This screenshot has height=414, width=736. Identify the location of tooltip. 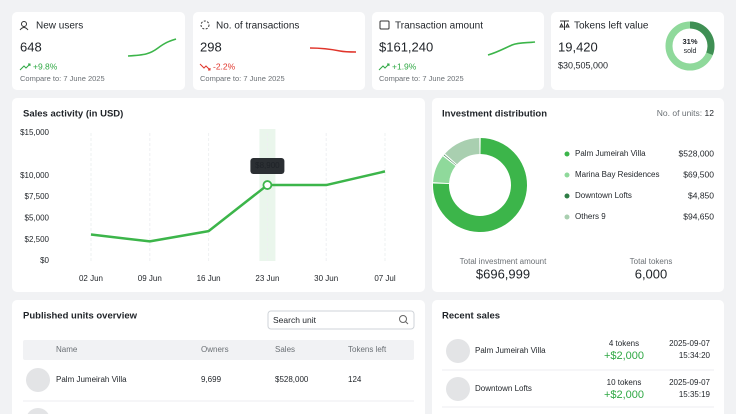
(267, 166).